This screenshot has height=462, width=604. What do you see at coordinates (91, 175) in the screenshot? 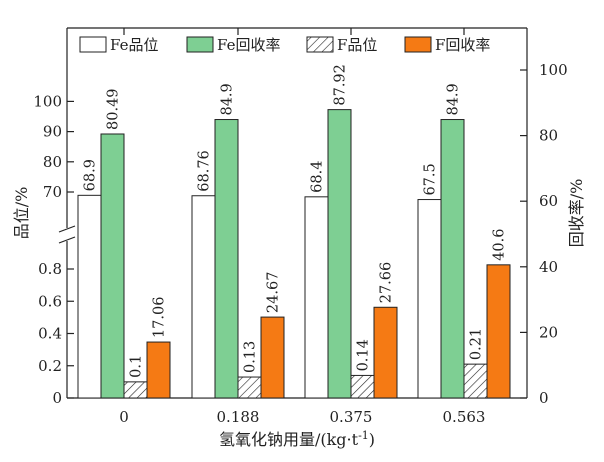
I see `data-label: 68.9` at bounding box center [91, 175].